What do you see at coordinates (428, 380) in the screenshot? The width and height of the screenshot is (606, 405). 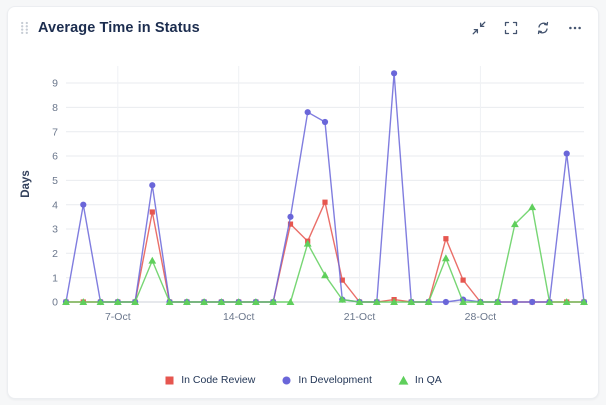 I see `legend-label: In QA` at bounding box center [428, 380].